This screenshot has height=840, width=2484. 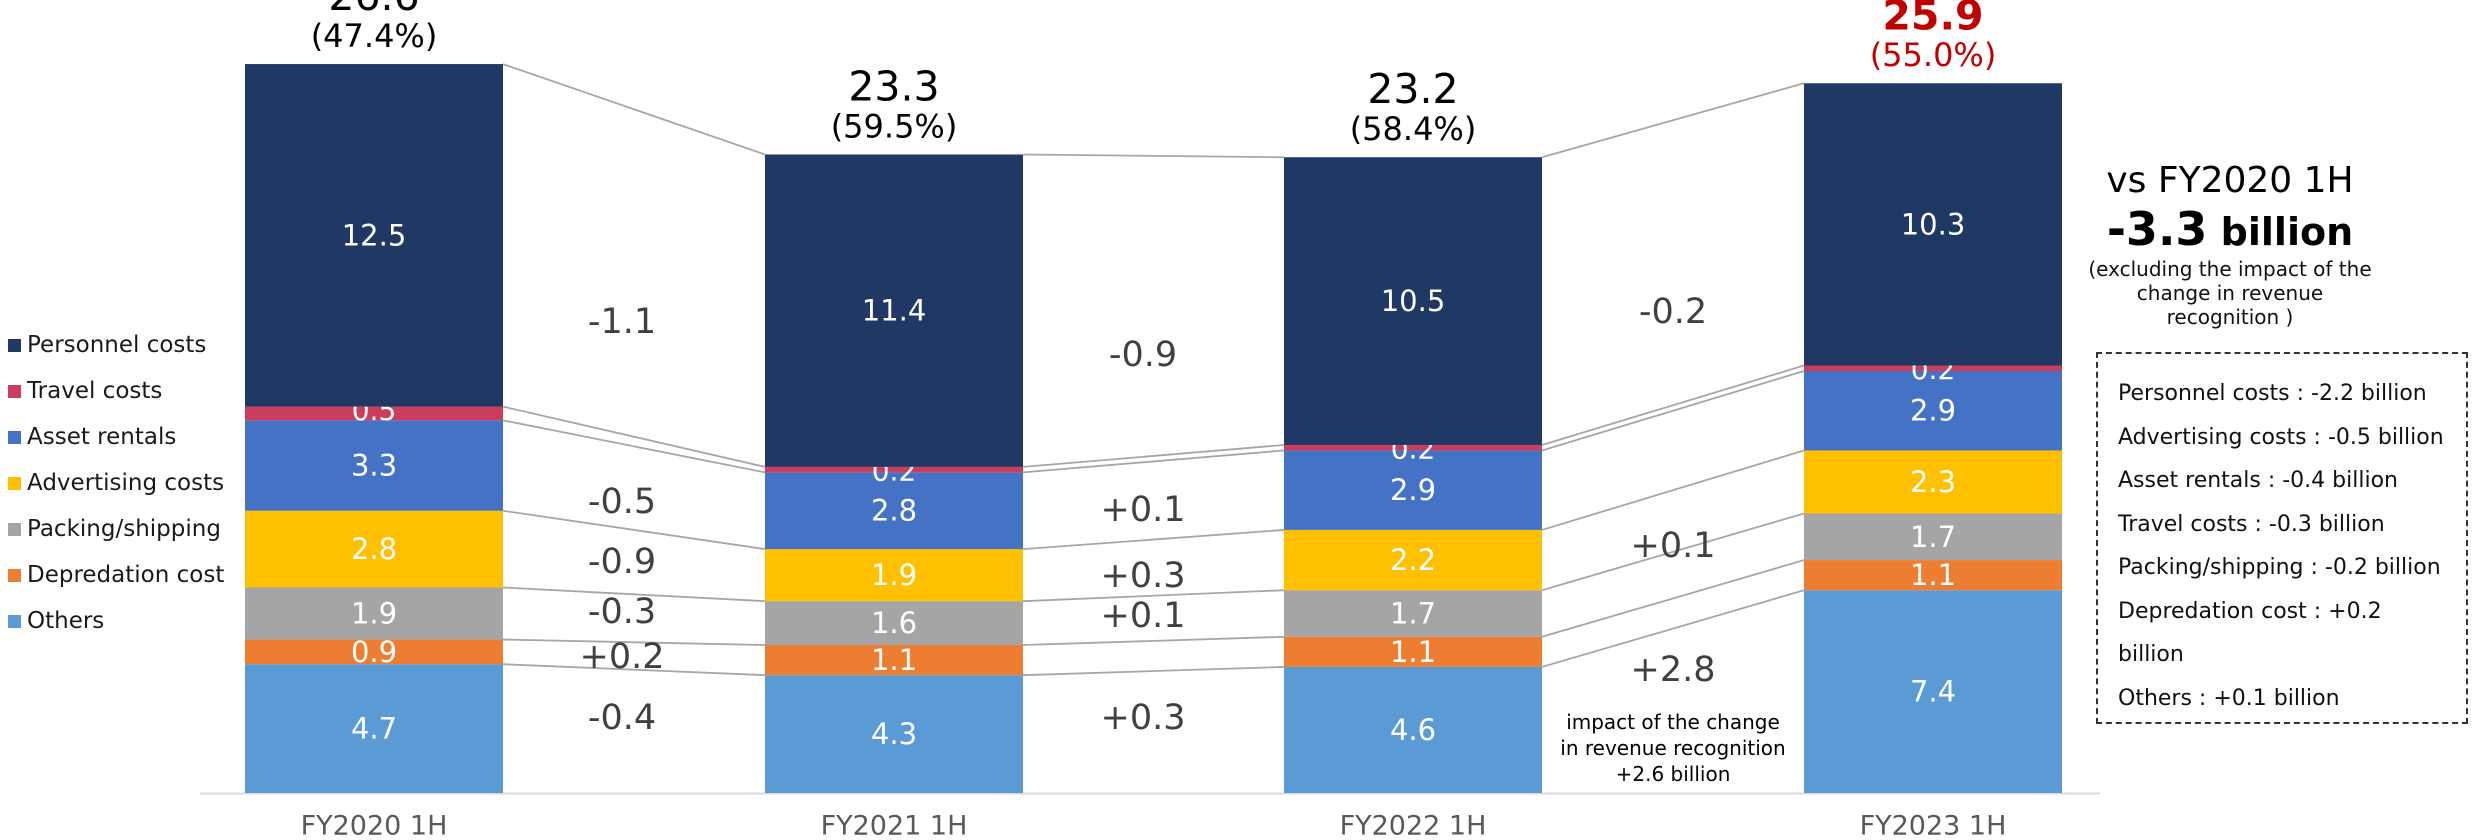 I want to click on change-label-advertising-costs: +0.1, so click(x=1673, y=546).